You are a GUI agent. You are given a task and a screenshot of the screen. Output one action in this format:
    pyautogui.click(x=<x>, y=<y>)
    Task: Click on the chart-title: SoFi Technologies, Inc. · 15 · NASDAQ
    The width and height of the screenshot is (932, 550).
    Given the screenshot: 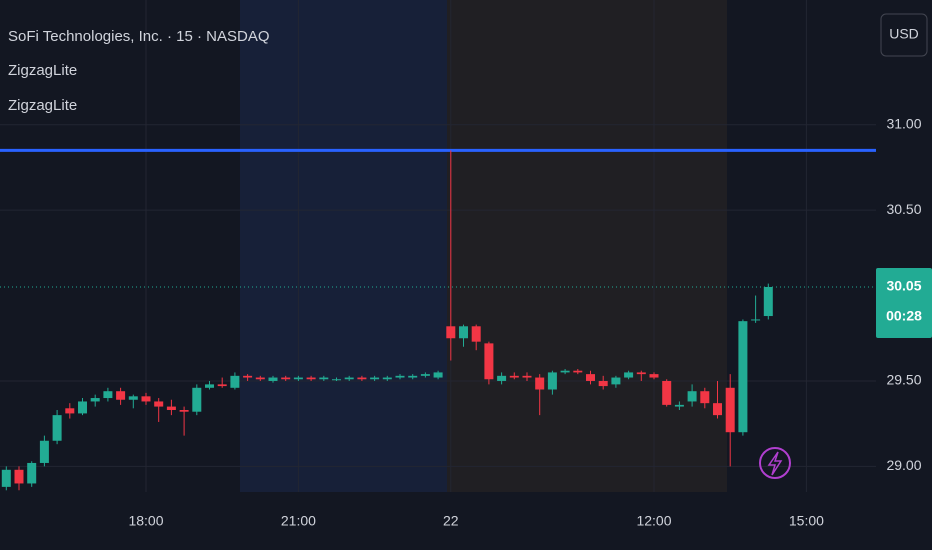 What is the action you would take?
    pyautogui.click(x=139, y=36)
    